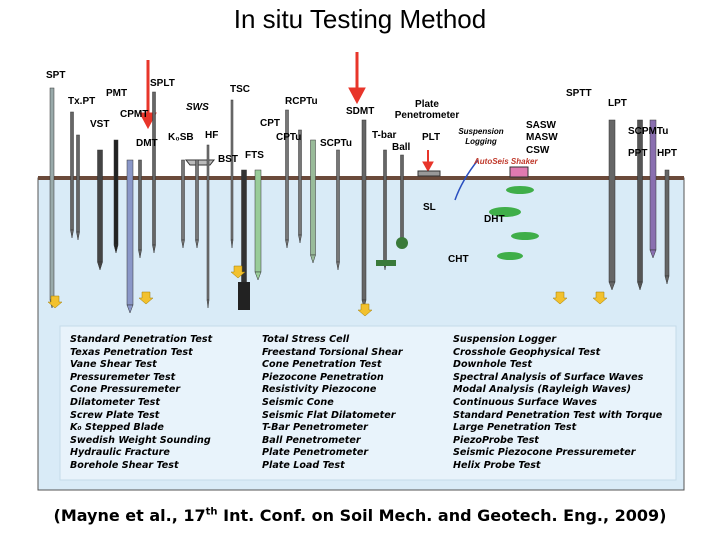 The image size is (720, 540). What do you see at coordinates (82, 101) in the screenshot?
I see `tool-label: Tx.PT` at bounding box center [82, 101].